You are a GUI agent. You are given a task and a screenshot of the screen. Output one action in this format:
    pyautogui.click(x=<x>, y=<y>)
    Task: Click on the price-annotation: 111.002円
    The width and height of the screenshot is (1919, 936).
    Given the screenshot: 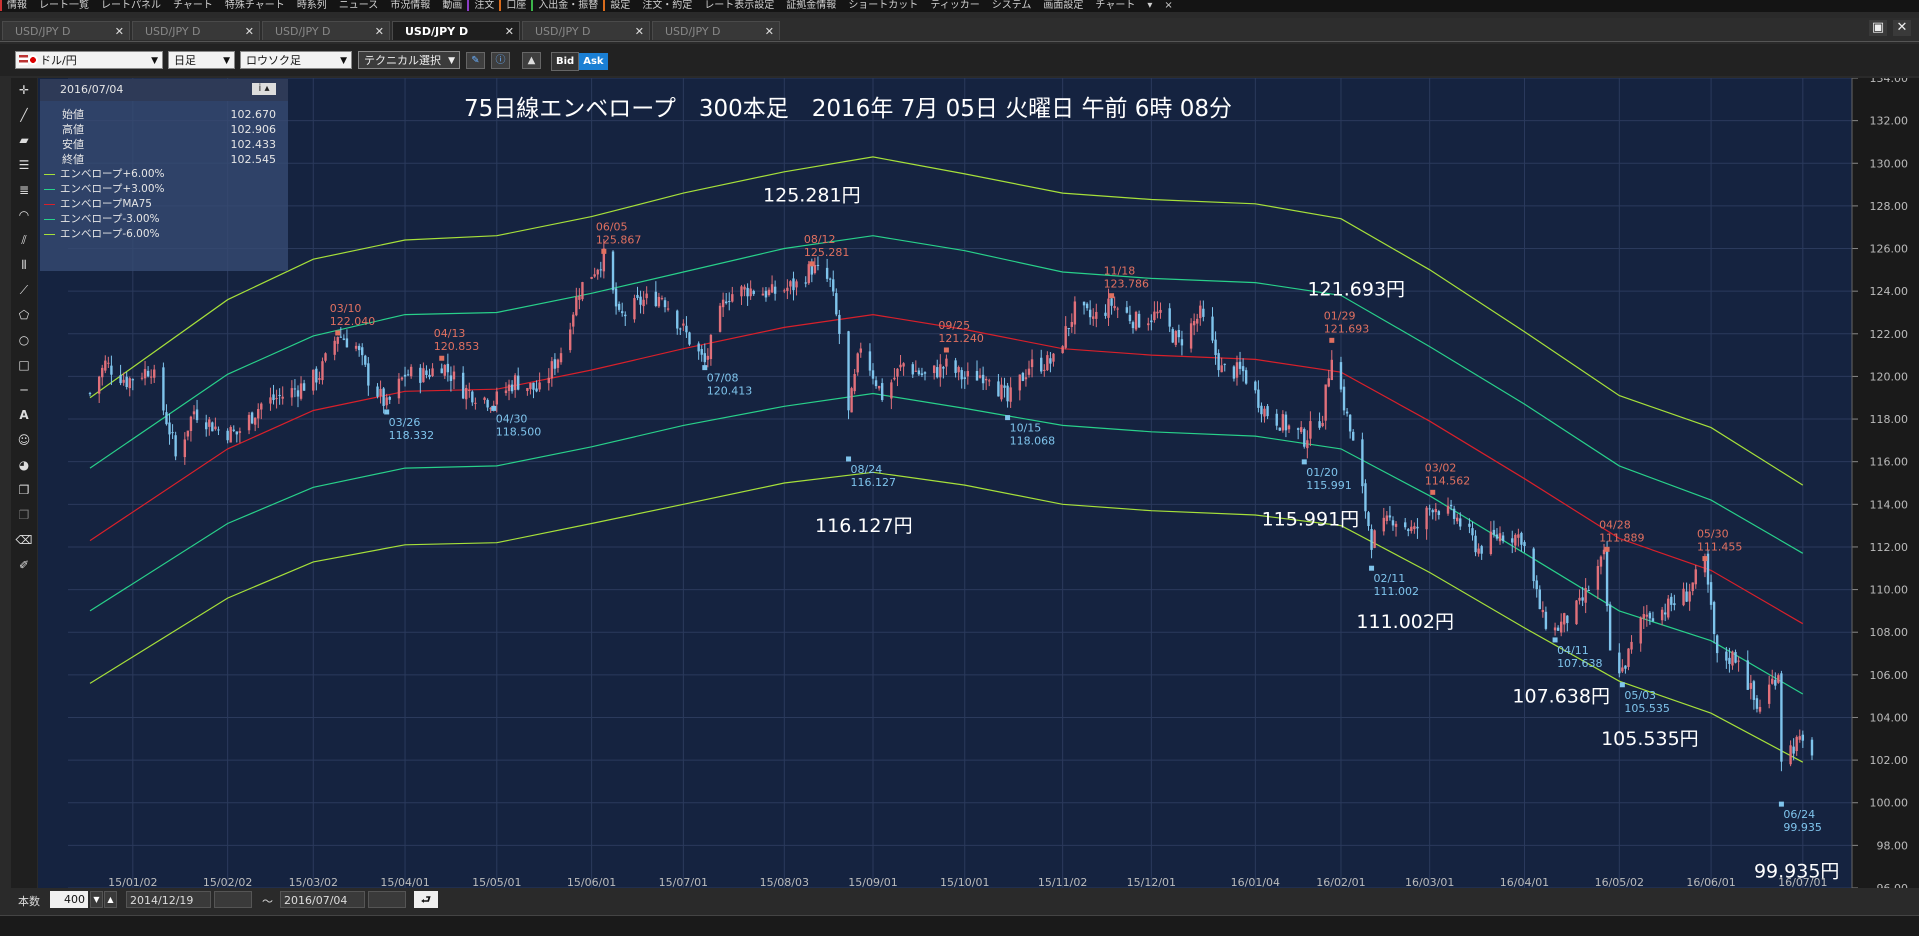 What is the action you would take?
    pyautogui.click(x=1405, y=622)
    